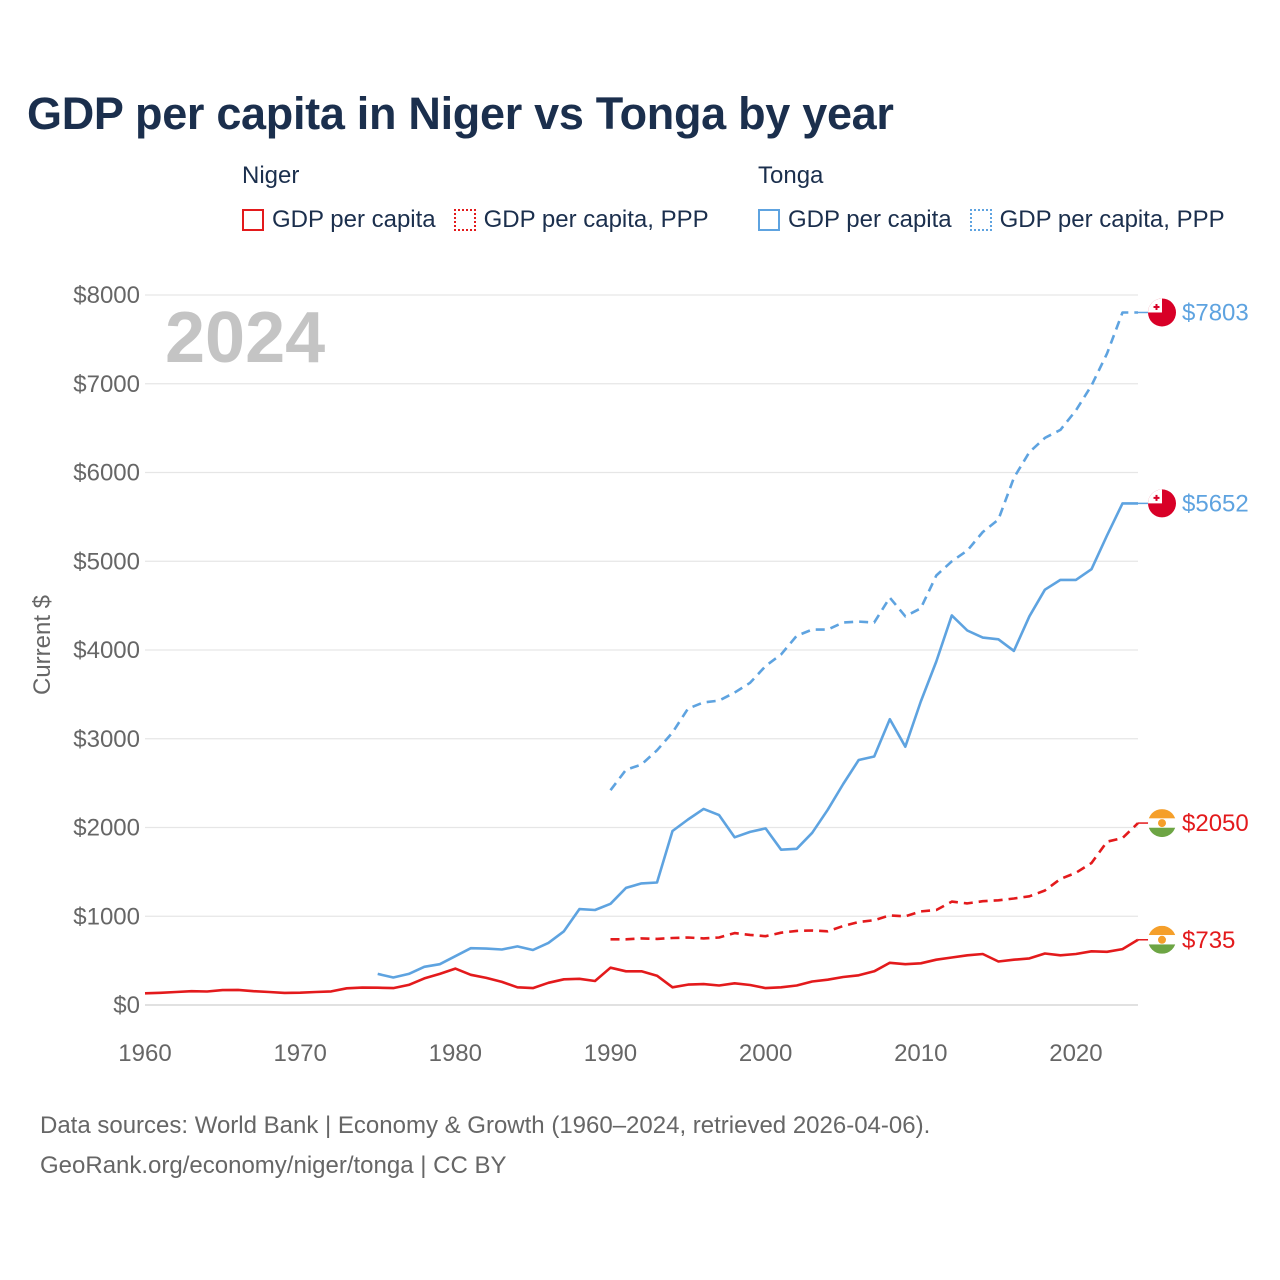 Image resolution: width=1280 pixels, height=1280 pixels. Describe the element at coordinates (106, 561) in the screenshot. I see `y-tick-label: $5000` at that location.